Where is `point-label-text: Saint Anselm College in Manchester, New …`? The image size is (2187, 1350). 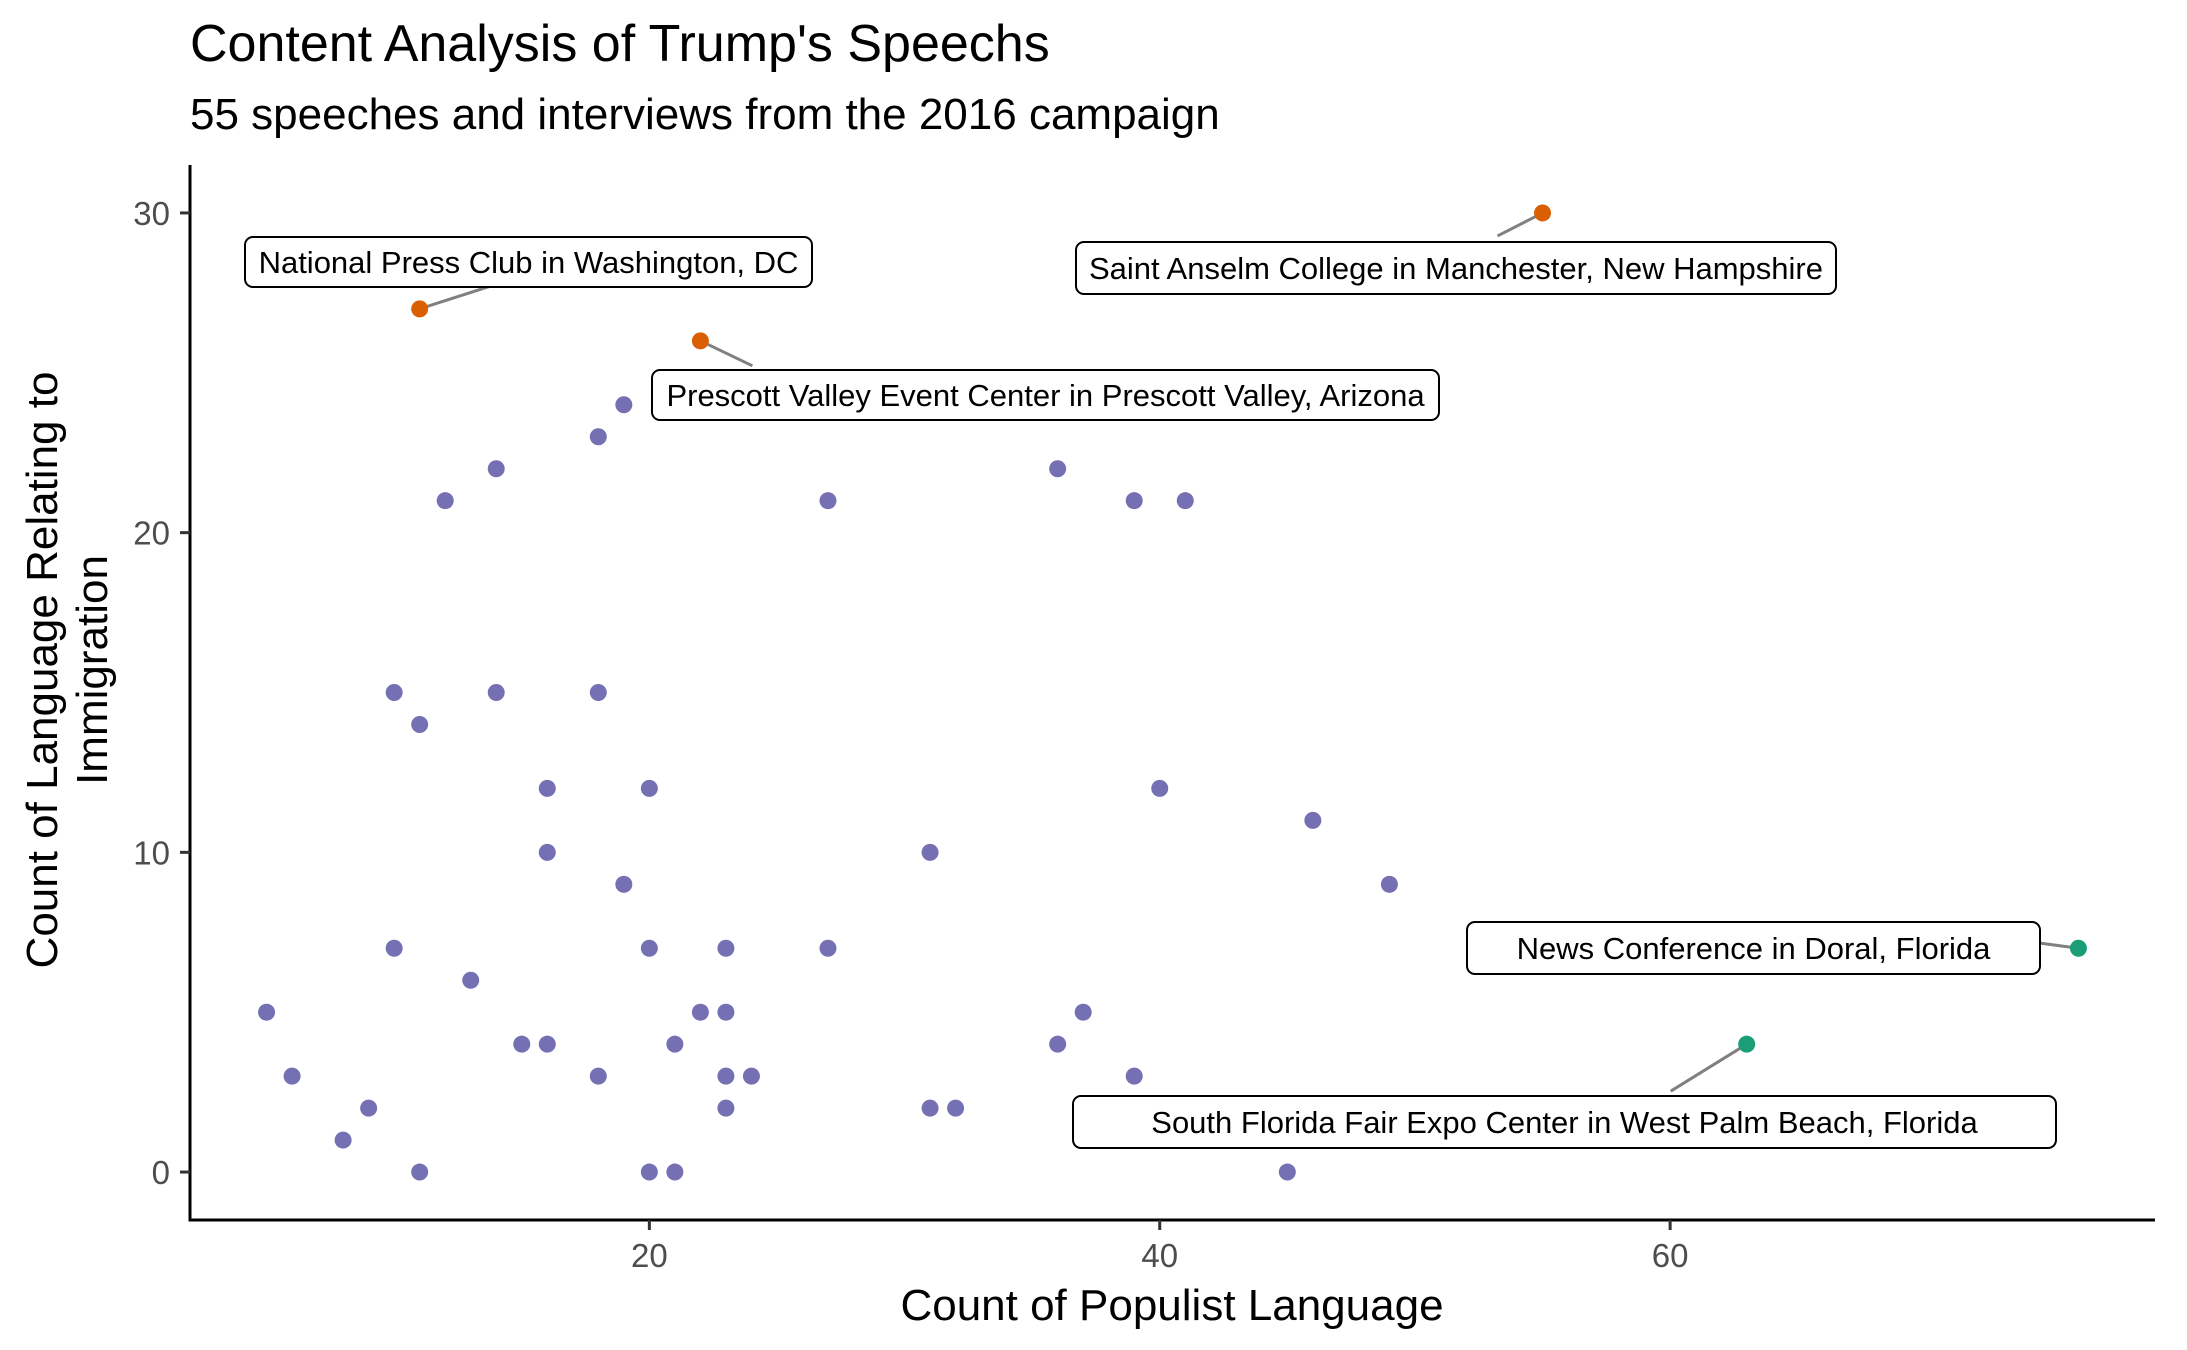 point-label-text: Saint Anselm College in Manchester, New … is located at coordinates (1456, 268).